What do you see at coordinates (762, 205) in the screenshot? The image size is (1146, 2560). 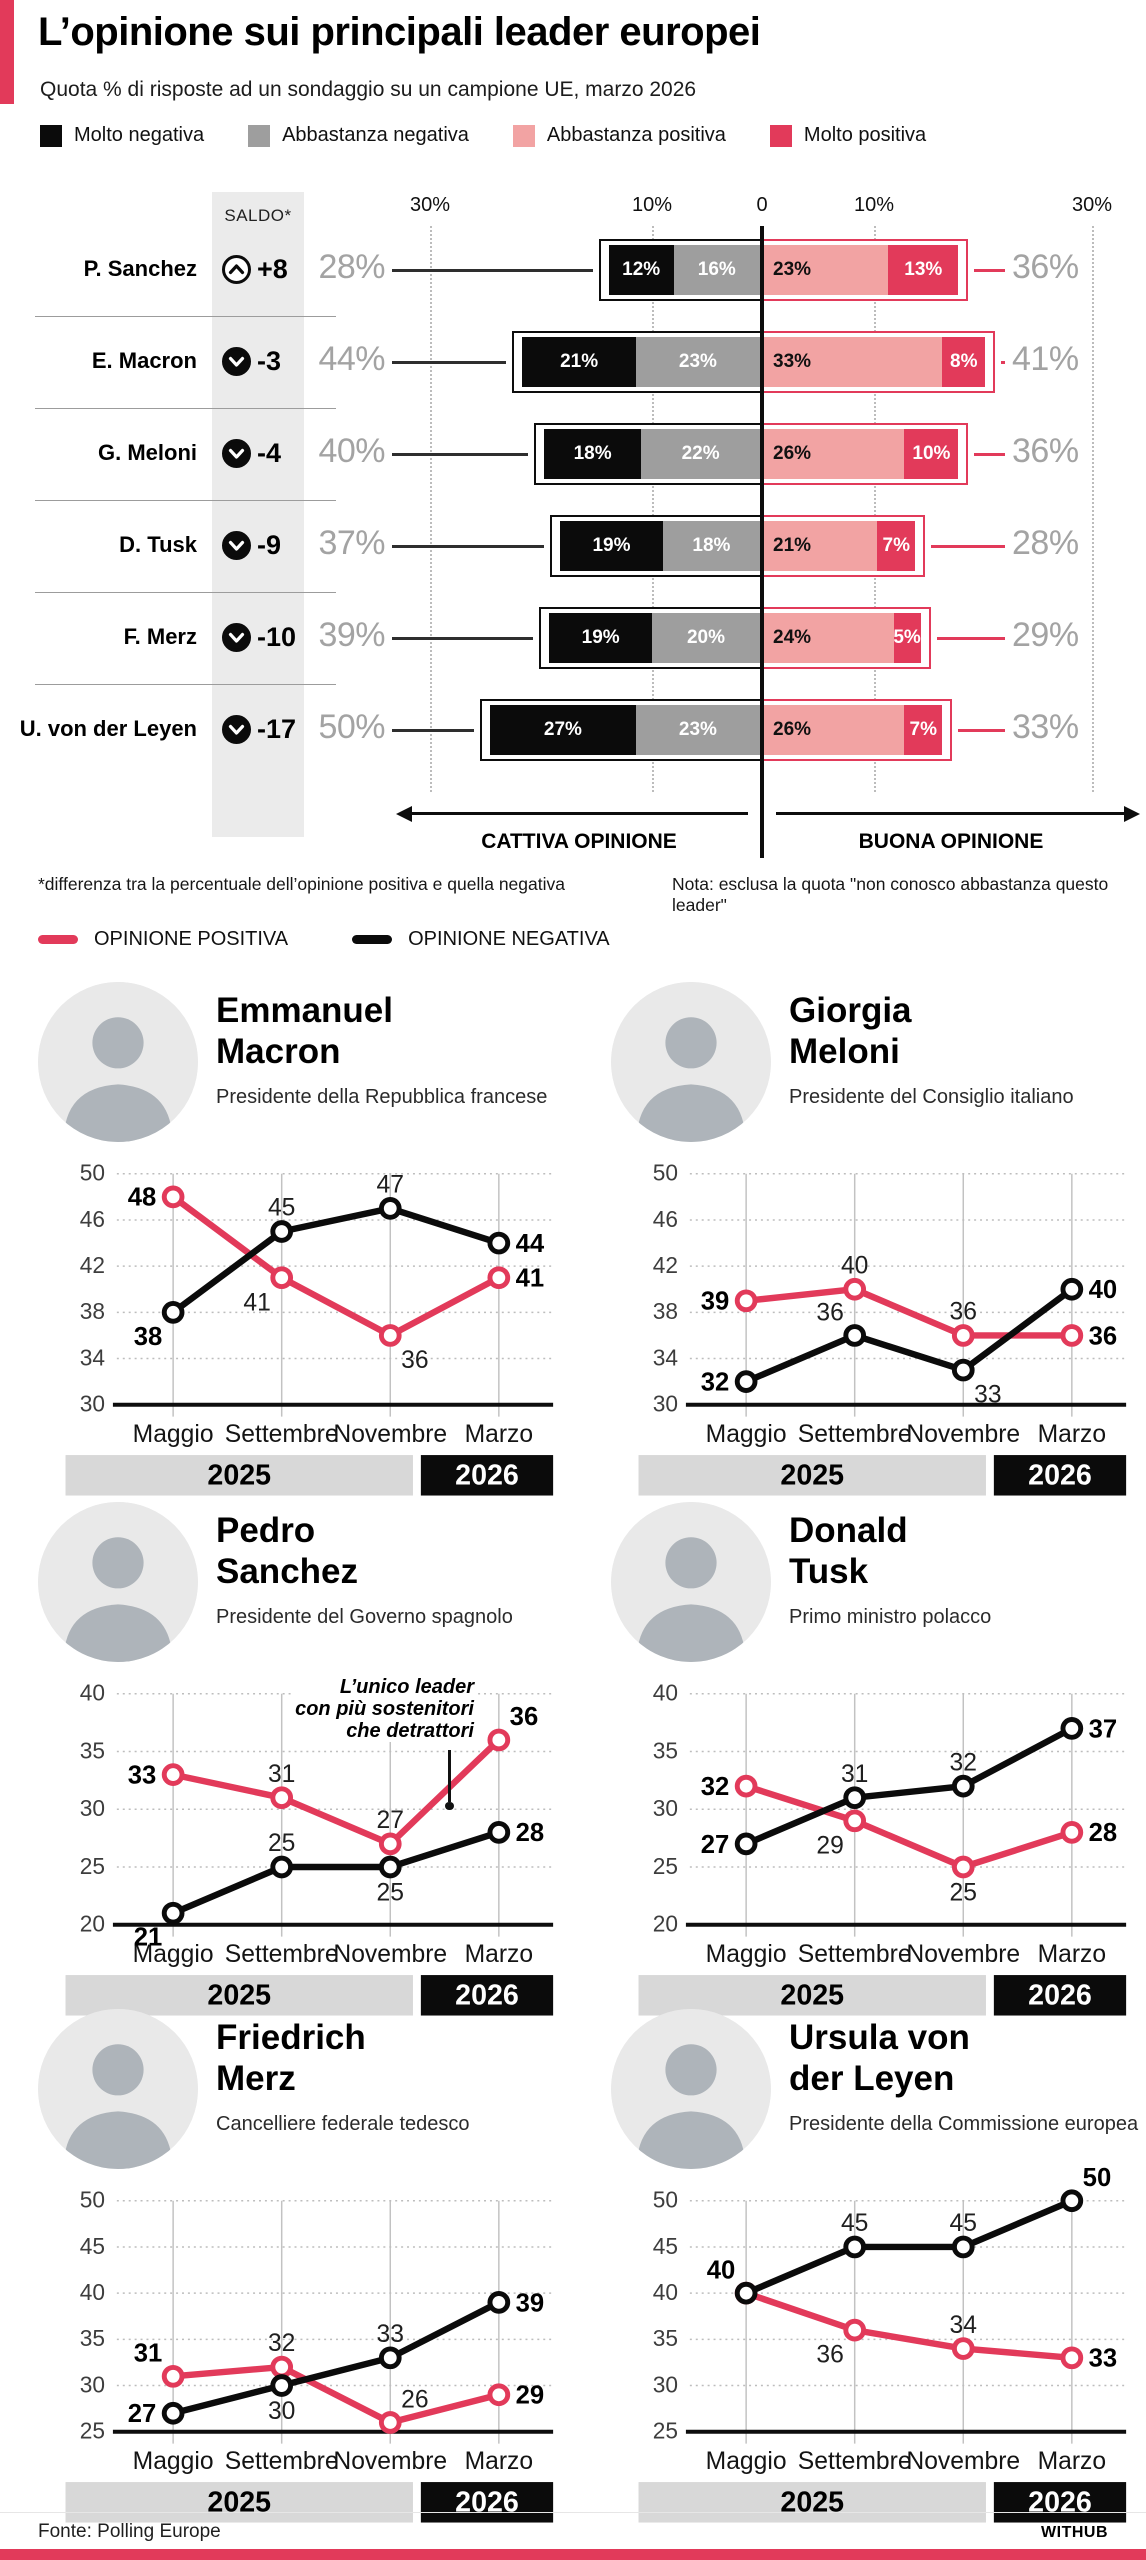 I see `axis-tick-label: 0` at bounding box center [762, 205].